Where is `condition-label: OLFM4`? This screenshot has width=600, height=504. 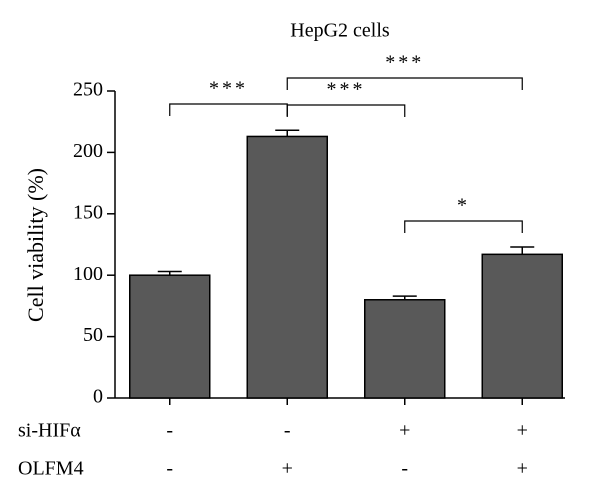 condition-label: OLFM4 is located at coordinates (51, 469).